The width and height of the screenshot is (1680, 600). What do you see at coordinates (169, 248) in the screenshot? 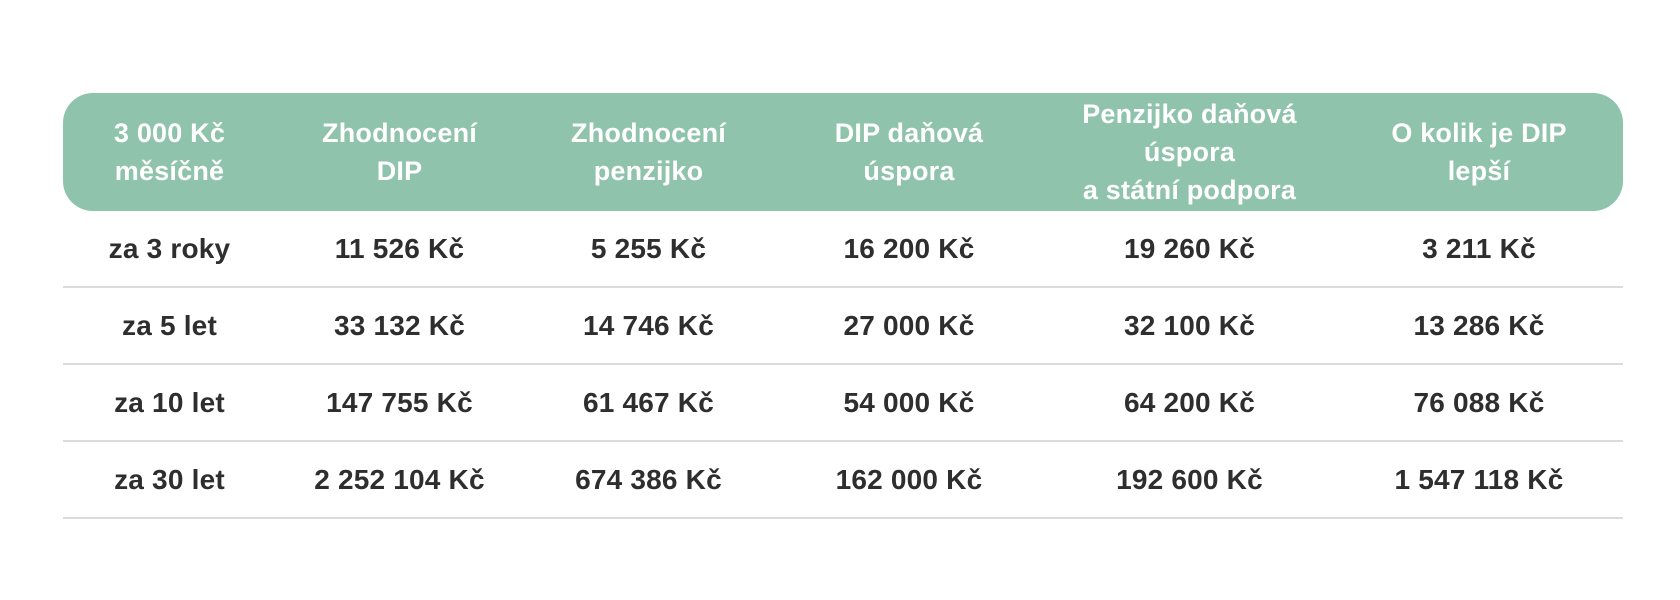
I see `period-label: za 3 roky` at bounding box center [169, 248].